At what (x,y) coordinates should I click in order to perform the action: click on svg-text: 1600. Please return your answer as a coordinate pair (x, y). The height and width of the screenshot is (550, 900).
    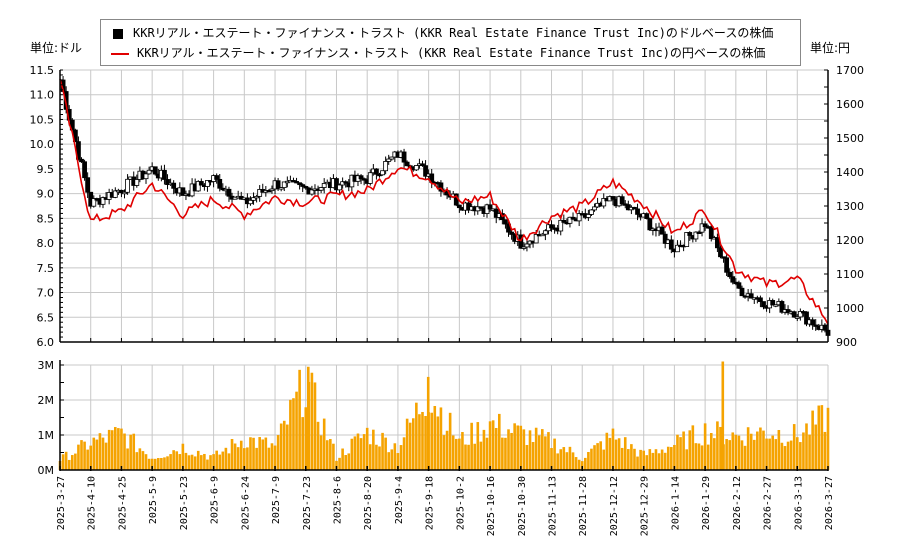
    Looking at the image, I should click on (850, 104).